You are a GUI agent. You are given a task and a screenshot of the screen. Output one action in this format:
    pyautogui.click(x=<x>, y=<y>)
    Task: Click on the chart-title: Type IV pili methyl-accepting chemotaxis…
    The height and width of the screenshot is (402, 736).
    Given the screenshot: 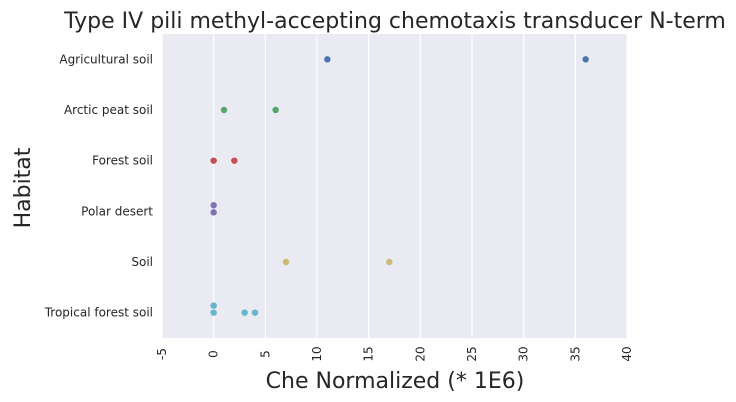 What is the action you would take?
    pyautogui.click(x=394, y=21)
    